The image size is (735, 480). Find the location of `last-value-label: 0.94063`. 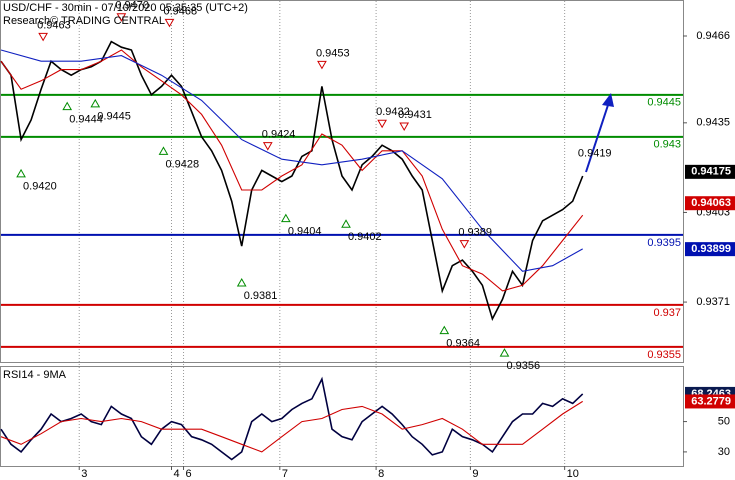

last-value-label: 0.94063 is located at coordinates (711, 203).